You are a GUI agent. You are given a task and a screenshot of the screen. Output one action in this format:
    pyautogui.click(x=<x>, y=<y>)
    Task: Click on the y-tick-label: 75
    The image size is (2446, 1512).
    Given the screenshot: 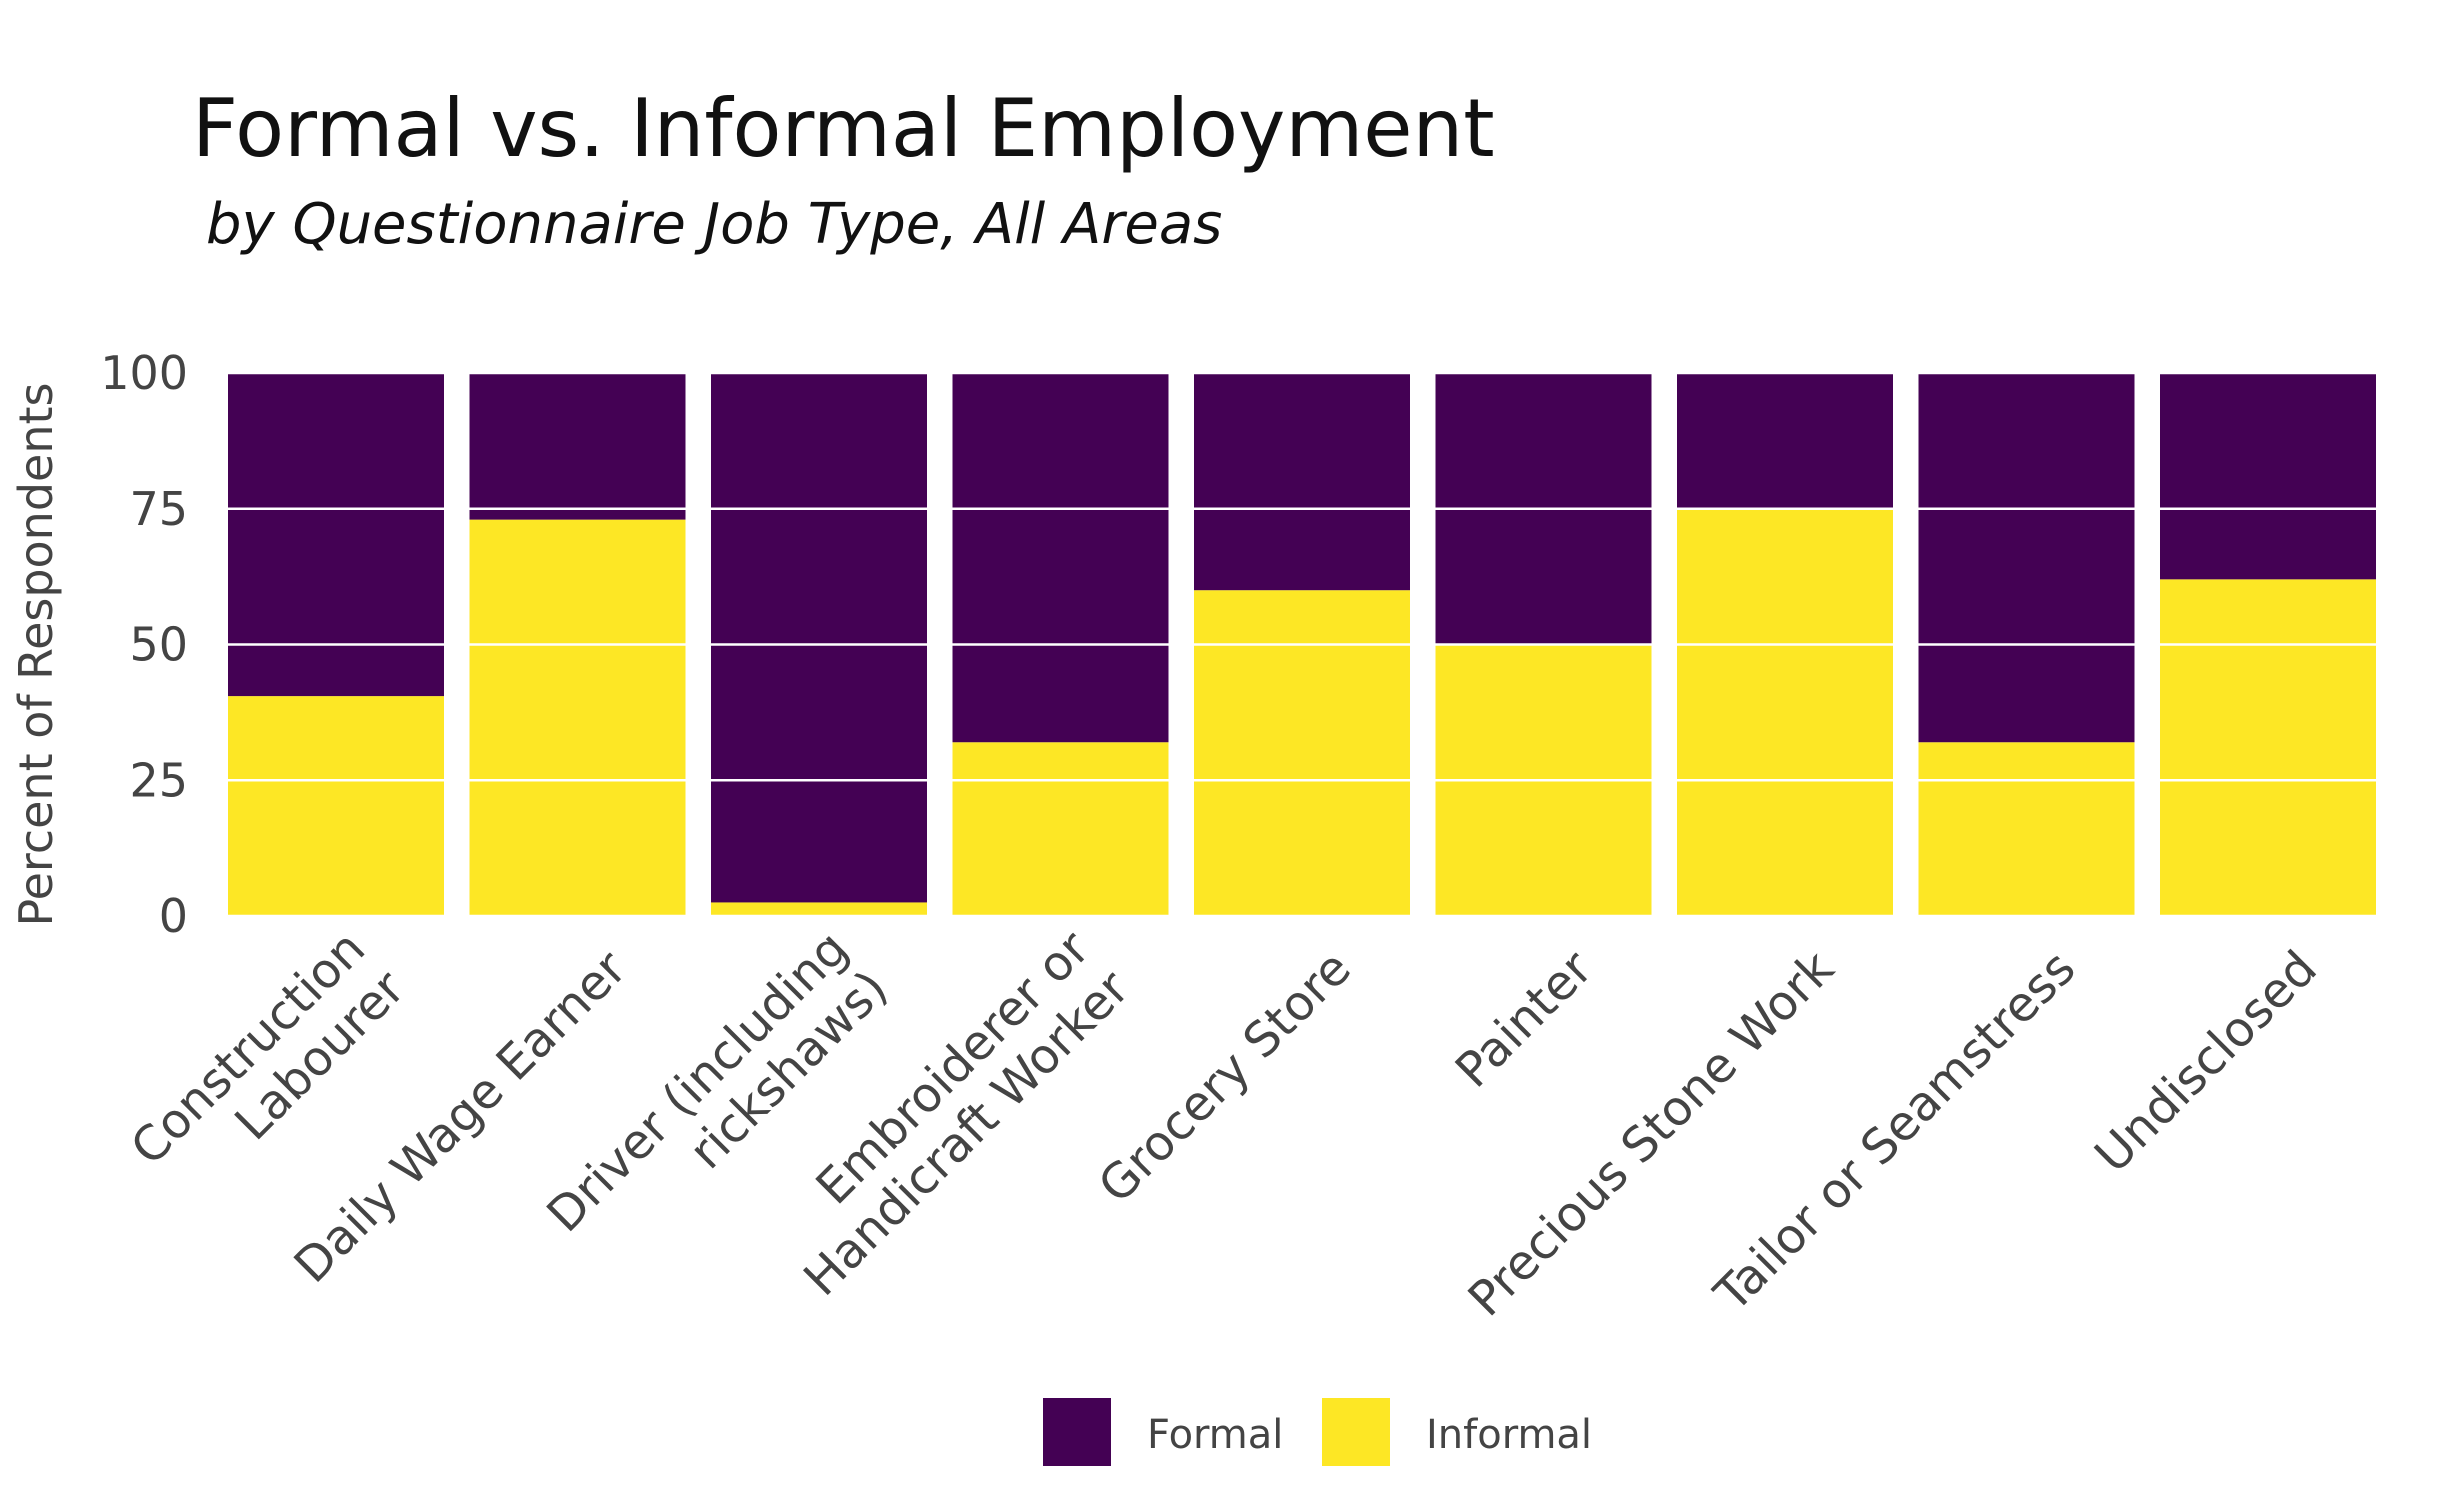 What is the action you would take?
    pyautogui.click(x=158, y=509)
    